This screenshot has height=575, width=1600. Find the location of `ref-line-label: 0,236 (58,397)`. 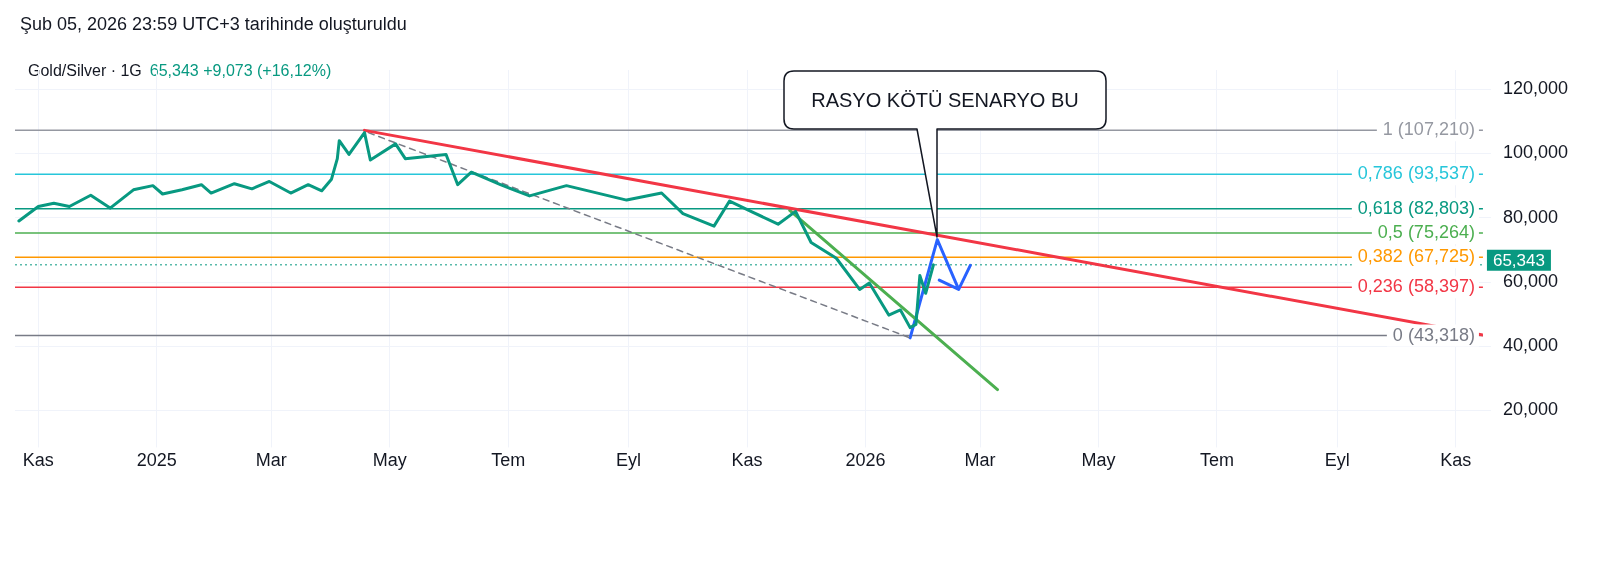

ref-line-label: 0,236 (58,397) is located at coordinates (1416, 286).